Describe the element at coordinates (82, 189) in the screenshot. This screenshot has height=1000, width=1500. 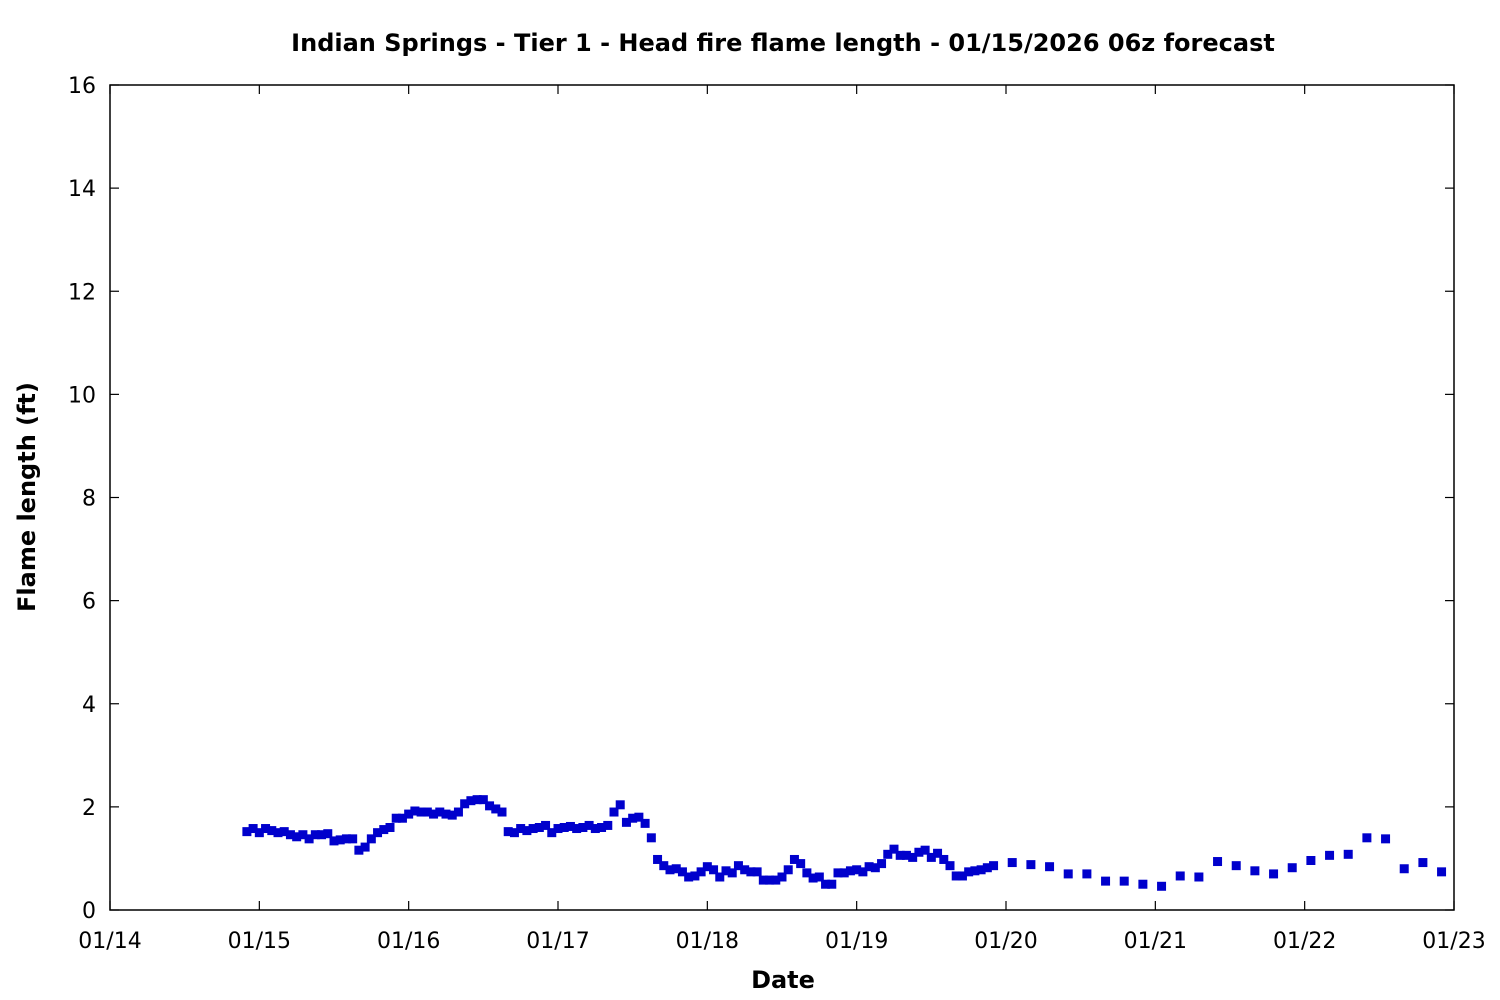
I see `y-tick-label: 14` at that location.